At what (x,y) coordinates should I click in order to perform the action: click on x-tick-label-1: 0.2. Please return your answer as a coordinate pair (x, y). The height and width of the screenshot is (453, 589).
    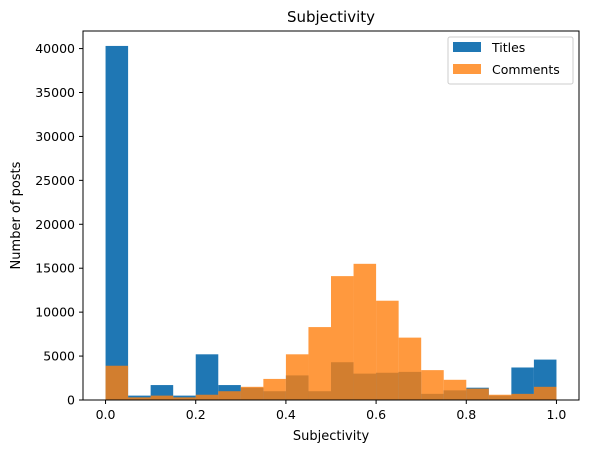
    Looking at the image, I should click on (196, 414).